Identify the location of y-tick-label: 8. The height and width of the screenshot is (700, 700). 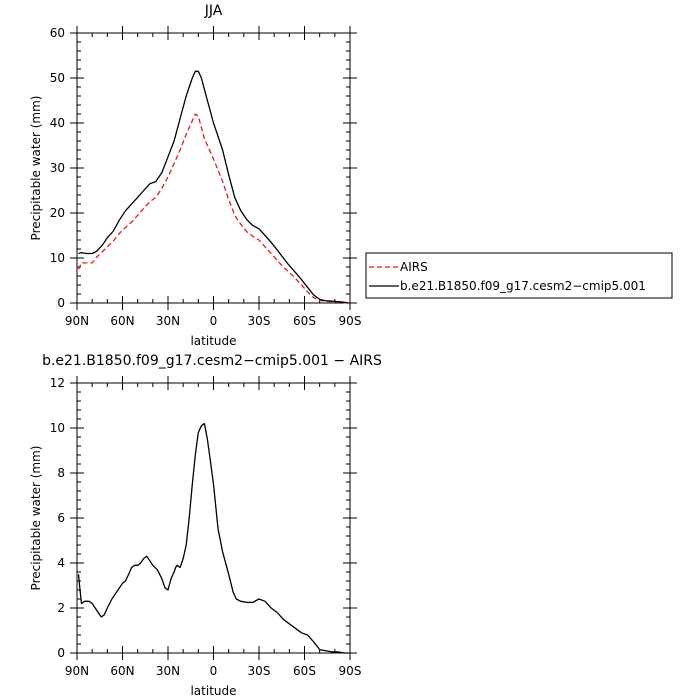
(61, 473).